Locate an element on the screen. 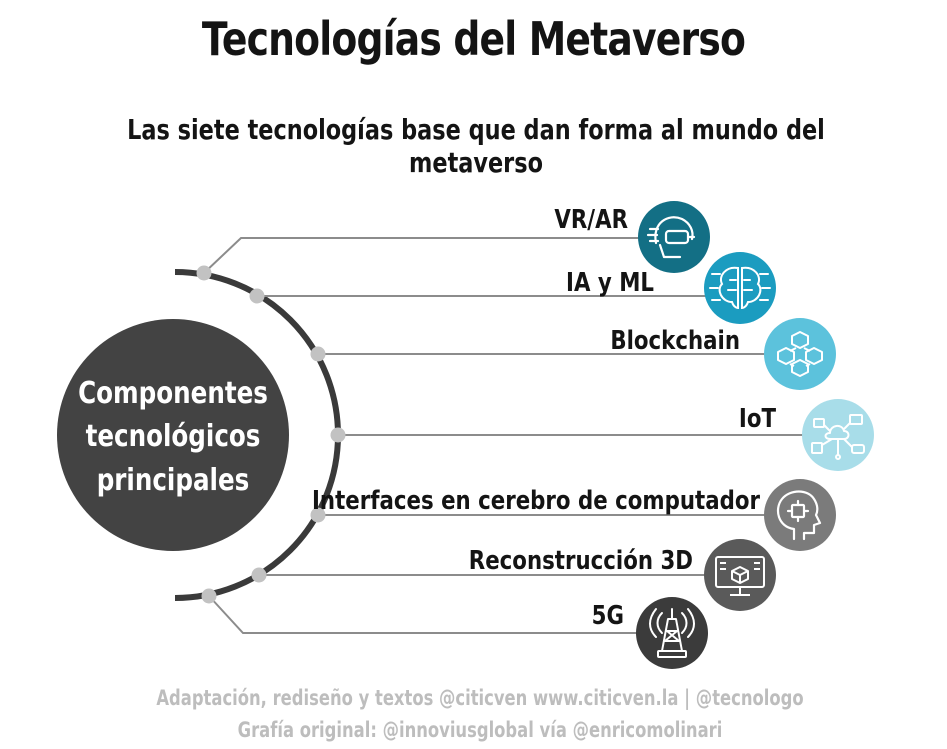 Image resolution: width=947 pixels, height=749 pixels. ai-brain-circuit-icon is located at coordinates (740, 288).